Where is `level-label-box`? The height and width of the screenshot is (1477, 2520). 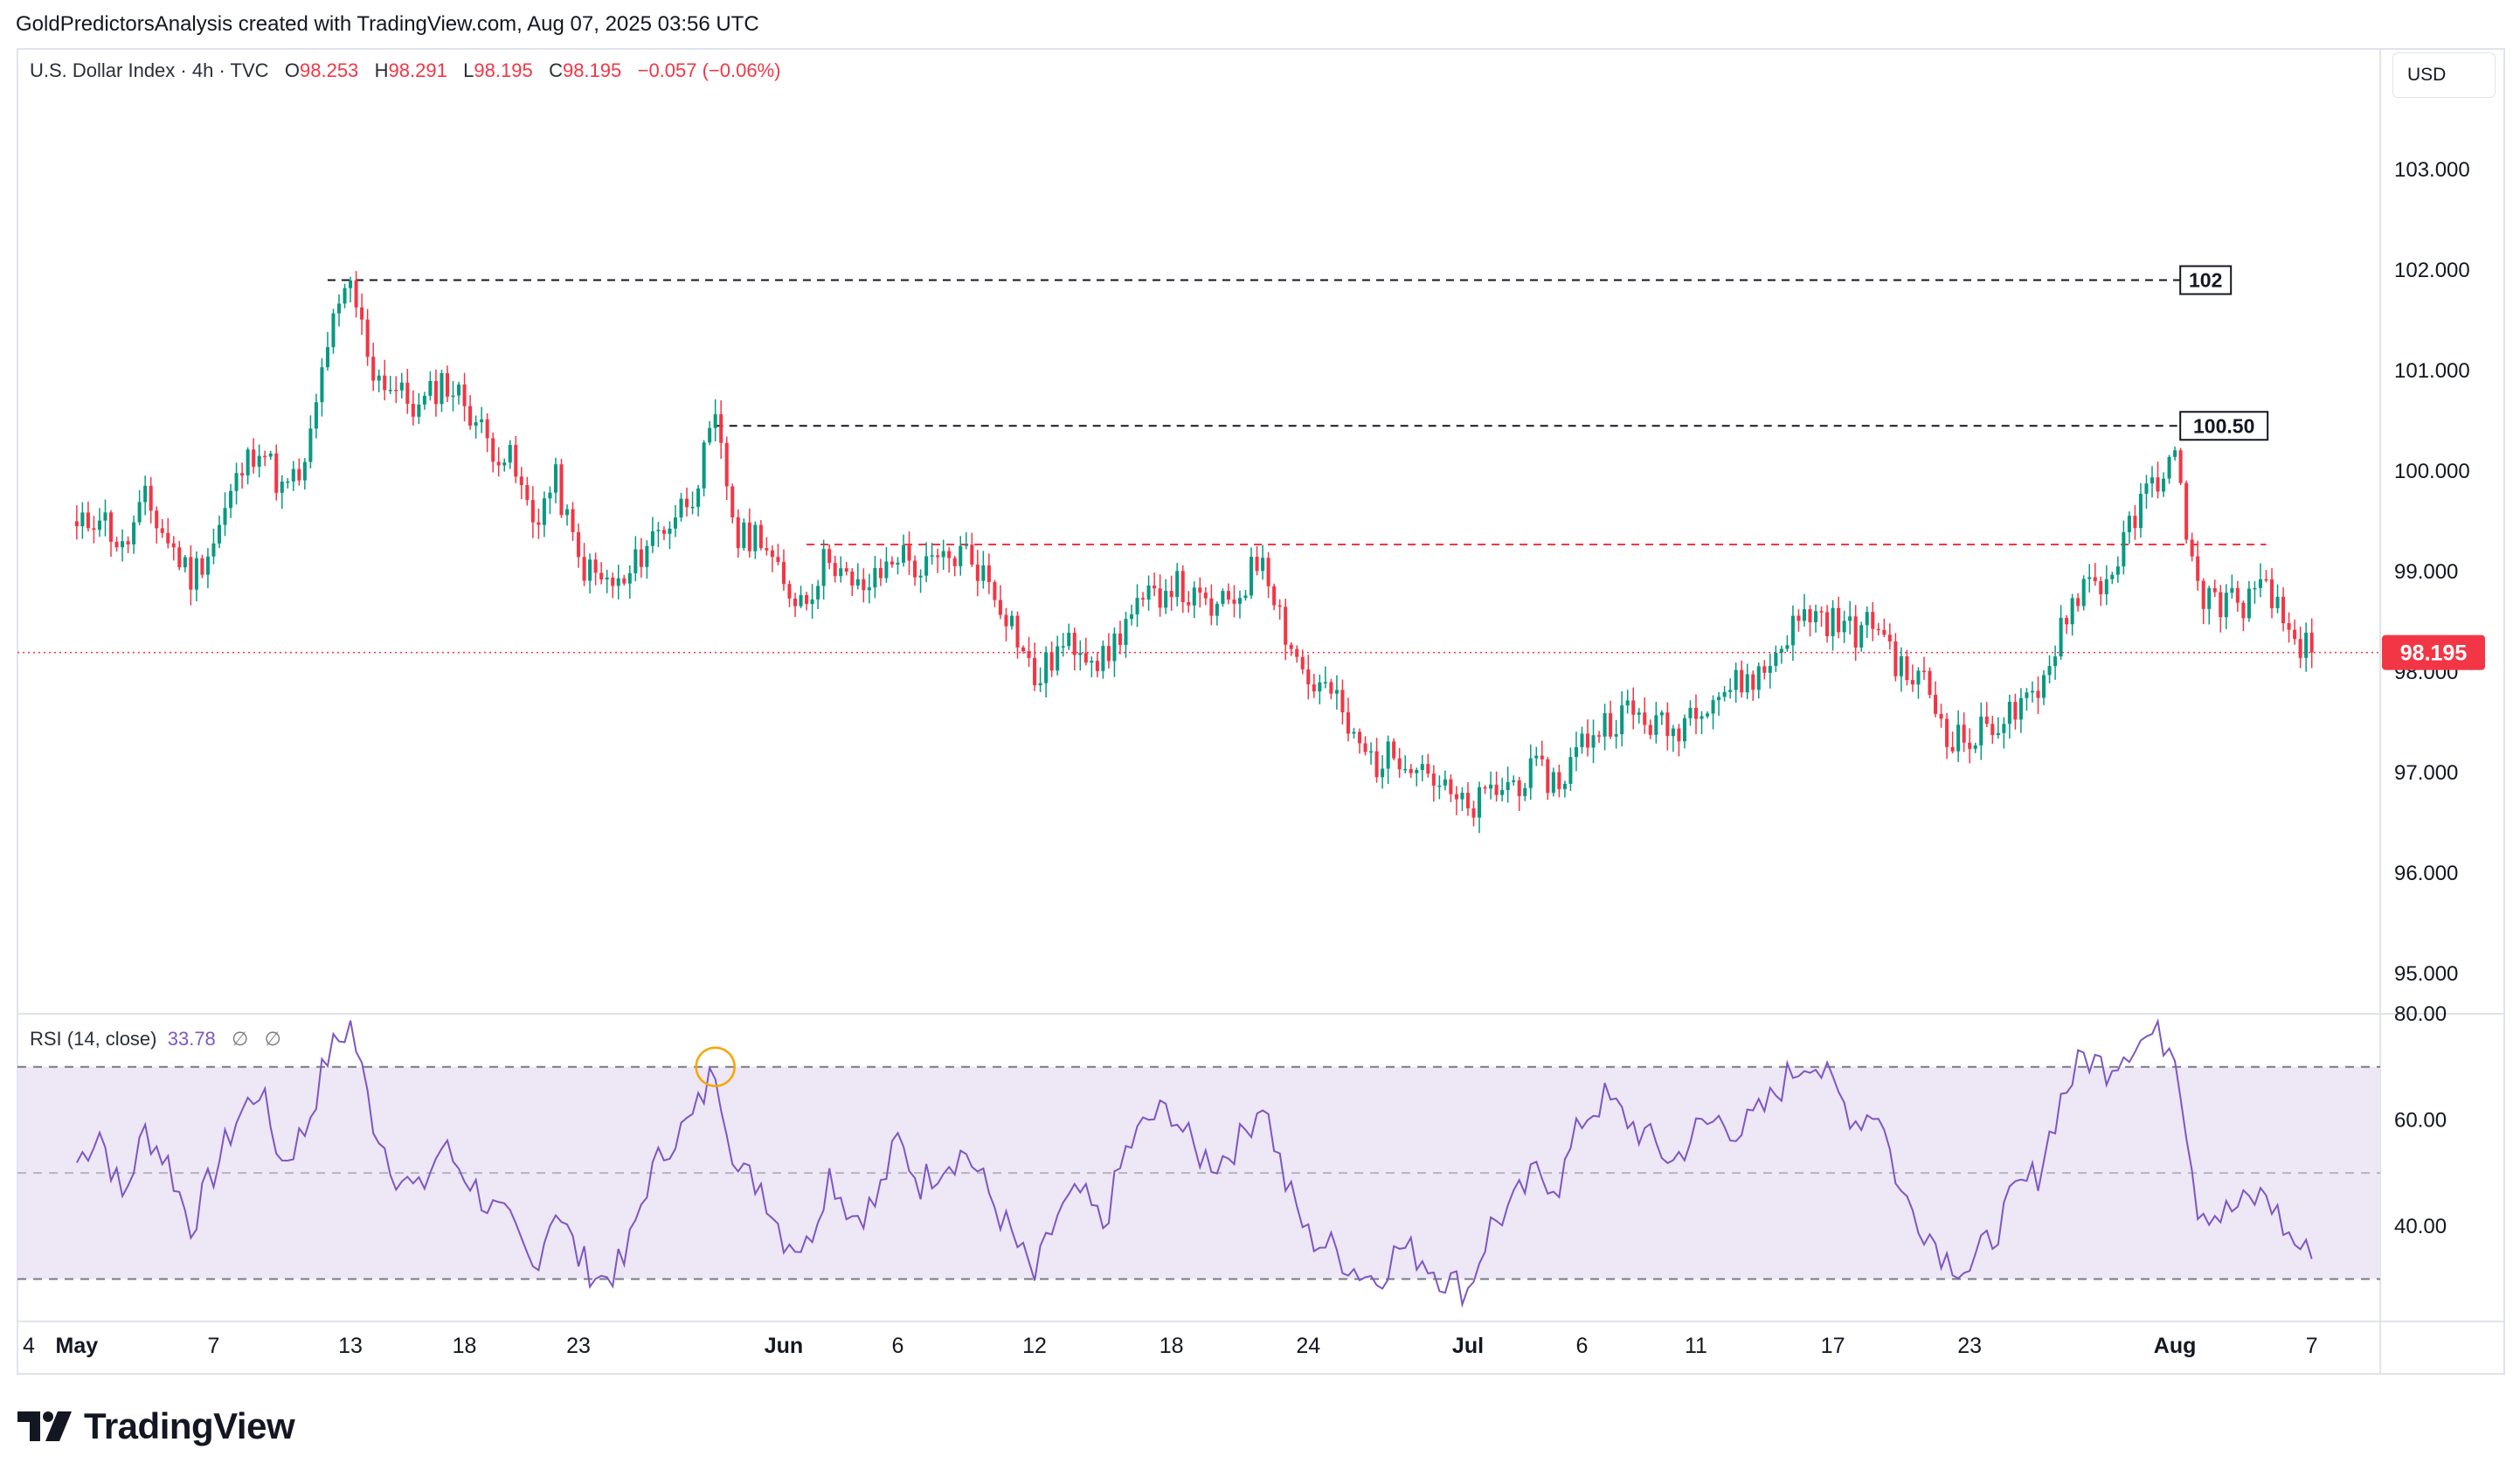
level-label-box is located at coordinates (2224, 426).